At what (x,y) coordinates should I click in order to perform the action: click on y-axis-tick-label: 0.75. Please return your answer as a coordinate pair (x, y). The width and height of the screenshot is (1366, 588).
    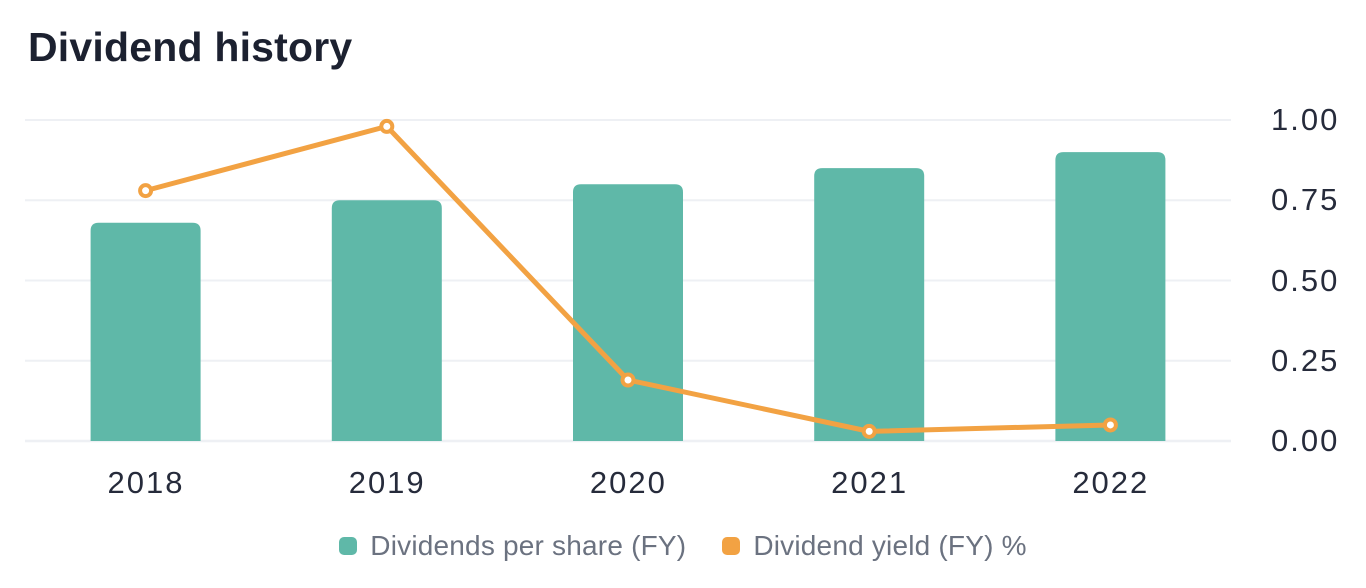
    Looking at the image, I should click on (1305, 200).